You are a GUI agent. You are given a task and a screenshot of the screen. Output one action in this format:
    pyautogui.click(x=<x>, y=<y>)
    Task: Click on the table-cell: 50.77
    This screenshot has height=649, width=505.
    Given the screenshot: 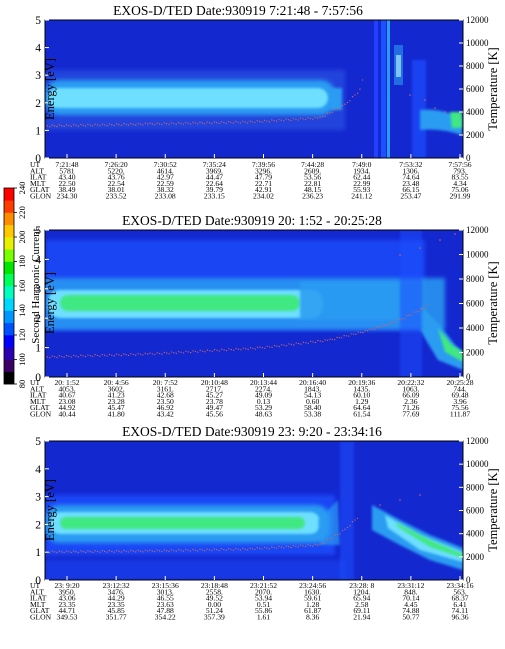 What is the action you would take?
    pyautogui.click(x=410, y=617)
    